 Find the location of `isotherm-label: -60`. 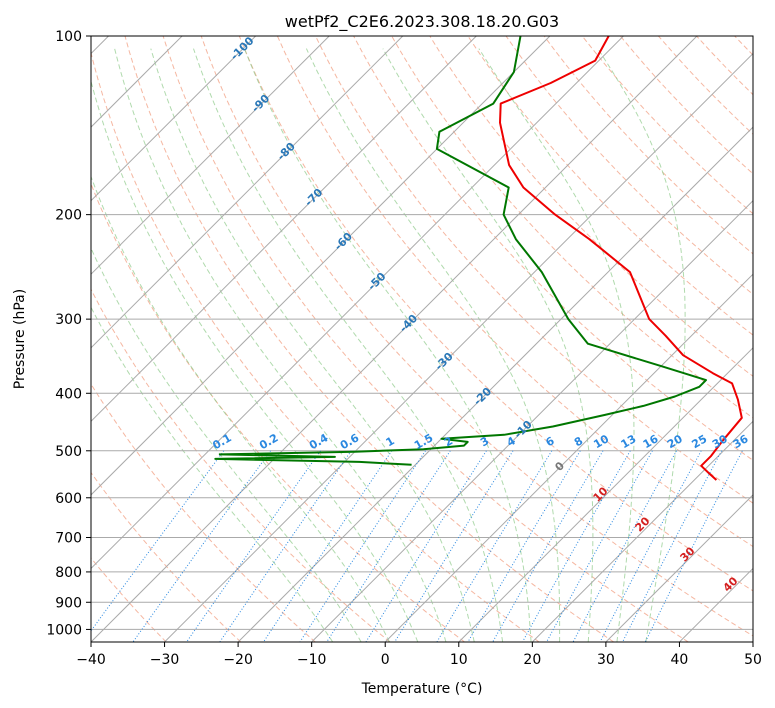

isotherm-label: -60 is located at coordinates (343, 241).